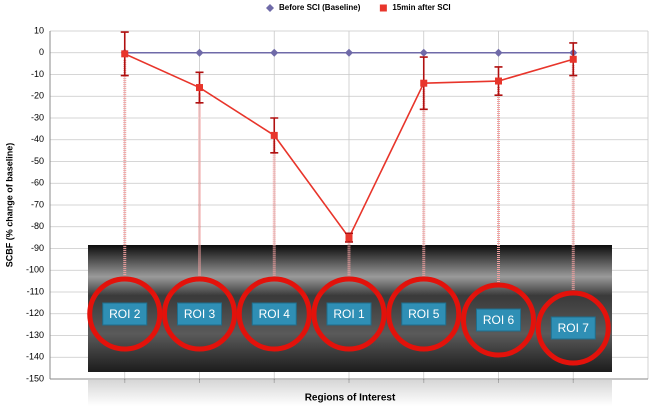  Describe the element at coordinates (9, 205) in the screenshot. I see `y-axis-label: SCBF (% change of baseline)` at that location.